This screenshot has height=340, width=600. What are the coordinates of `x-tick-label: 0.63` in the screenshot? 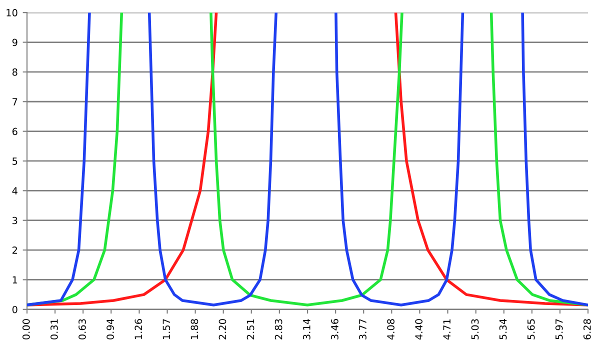 It's located at (82, 329).